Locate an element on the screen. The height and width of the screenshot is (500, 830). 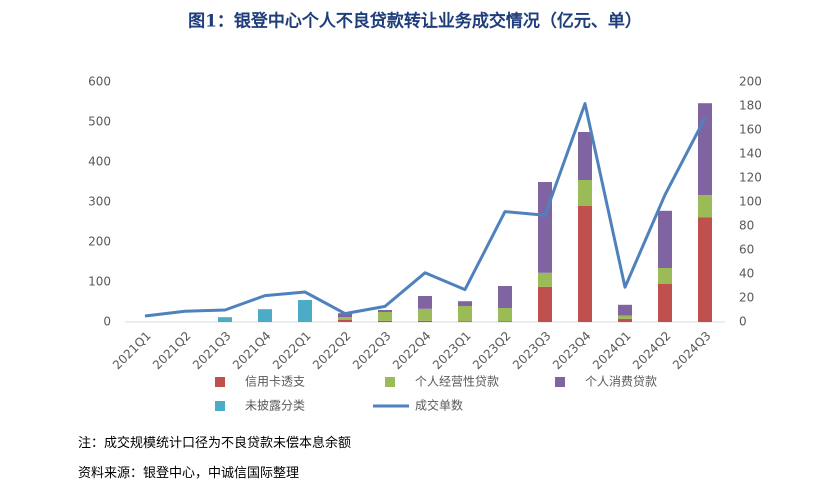
x-tick-label: 2022Q2 is located at coordinates (332, 351).